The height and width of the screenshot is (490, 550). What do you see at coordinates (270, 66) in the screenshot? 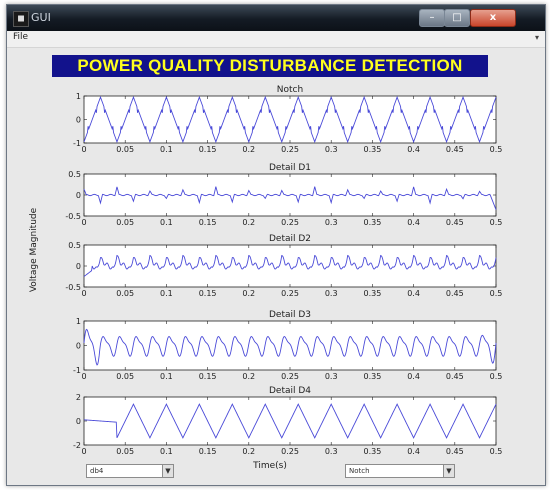
I see `app-header-title: POWER QUALITY DISTURBANCE DETECTION` at bounding box center [270, 66].